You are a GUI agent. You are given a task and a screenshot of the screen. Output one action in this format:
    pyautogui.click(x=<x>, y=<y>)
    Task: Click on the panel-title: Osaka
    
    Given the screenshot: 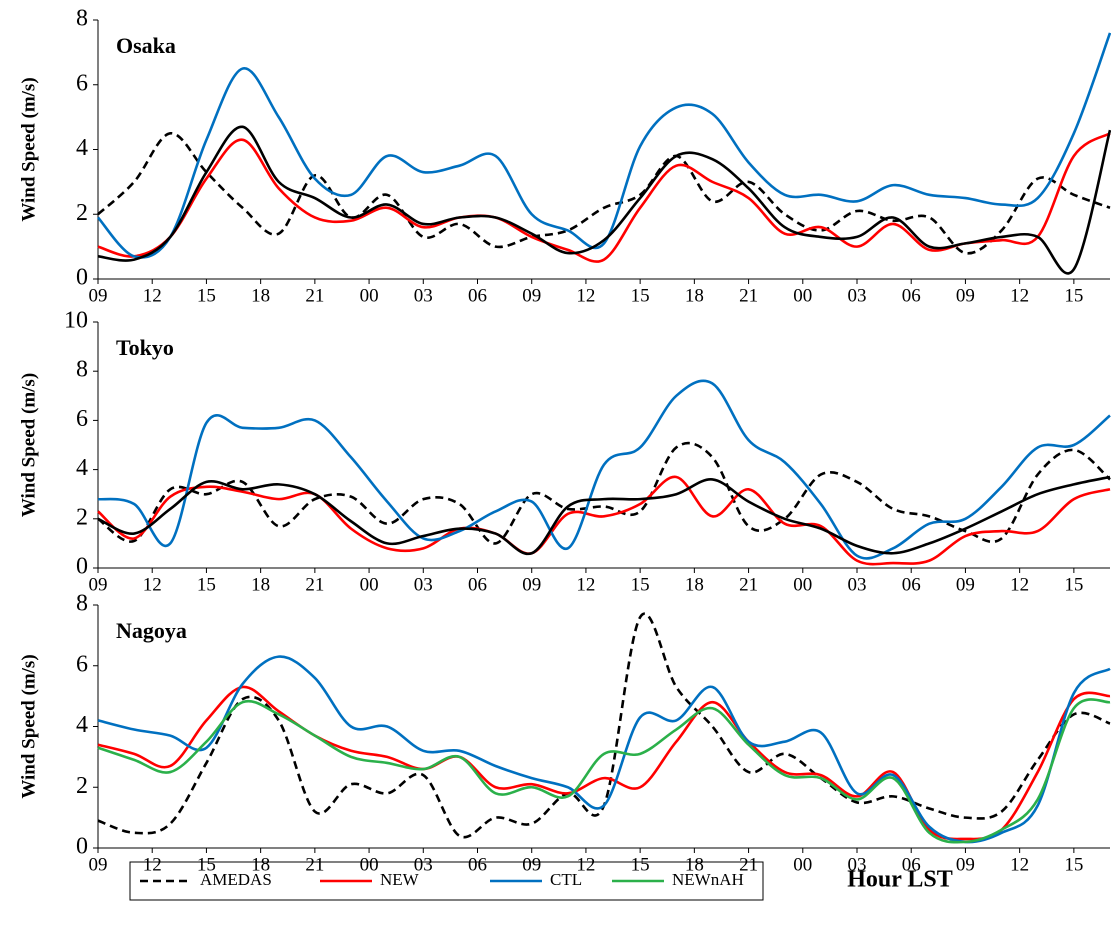 What is the action you would take?
    pyautogui.click(x=146, y=45)
    